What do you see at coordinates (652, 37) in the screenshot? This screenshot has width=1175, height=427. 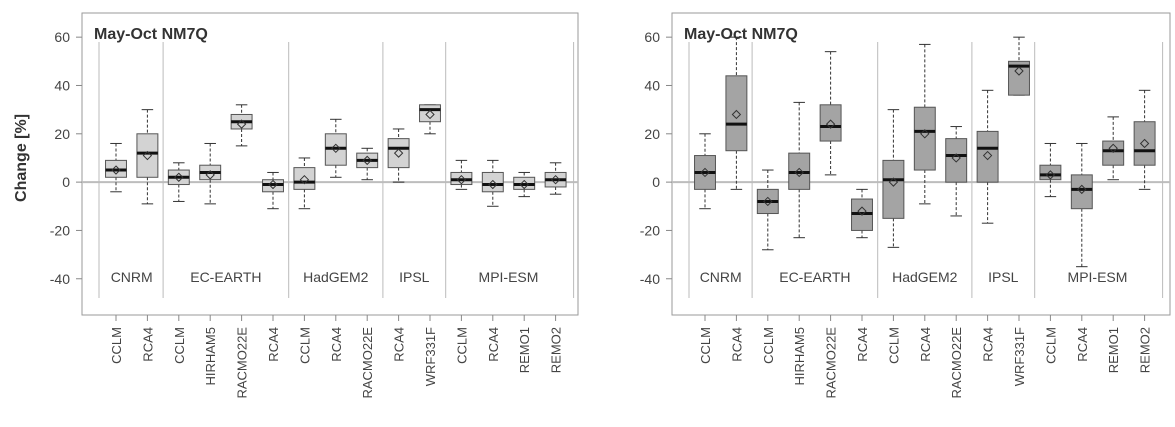 I see `y-tick-label: 60` at bounding box center [652, 37].